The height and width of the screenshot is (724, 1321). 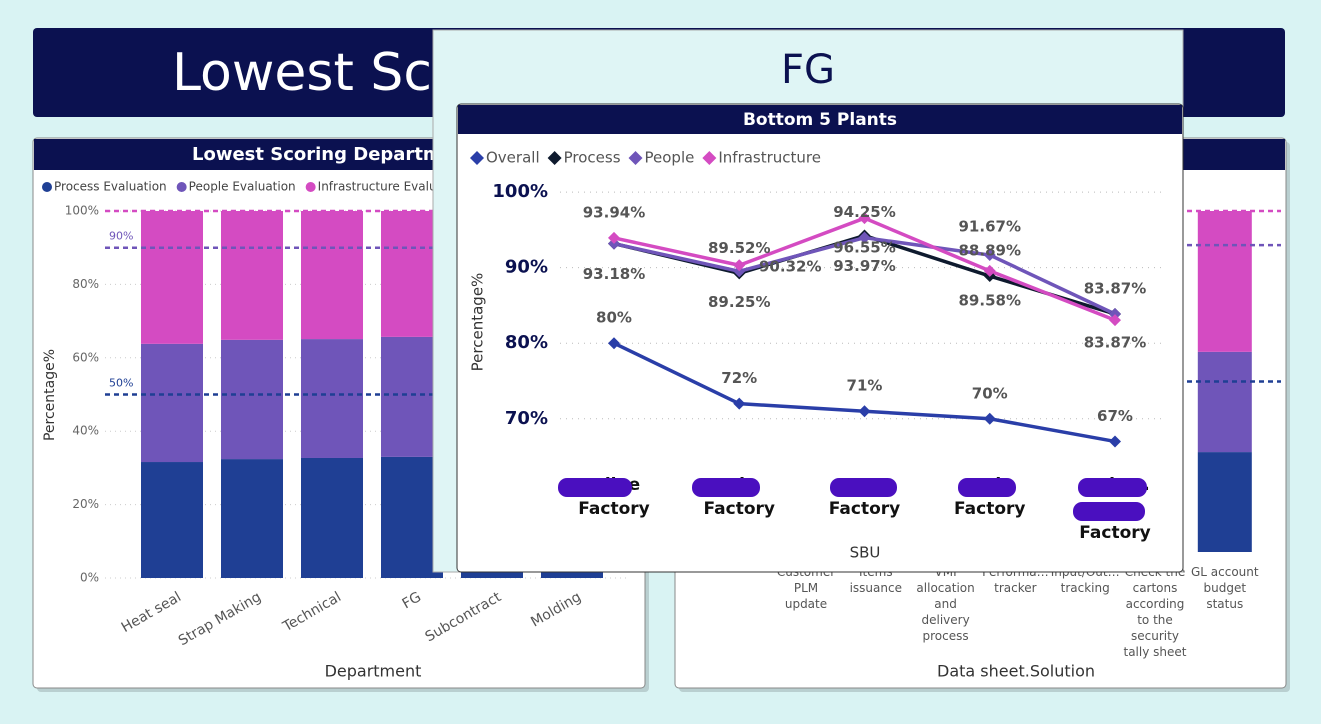 I want to click on data-label: 89.58%, so click(x=990, y=300).